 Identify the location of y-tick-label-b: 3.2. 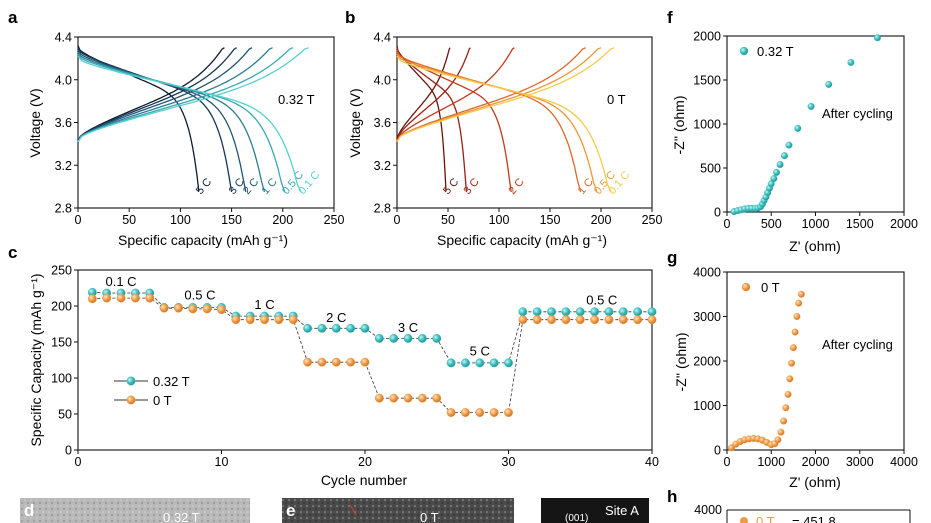
(382, 166).